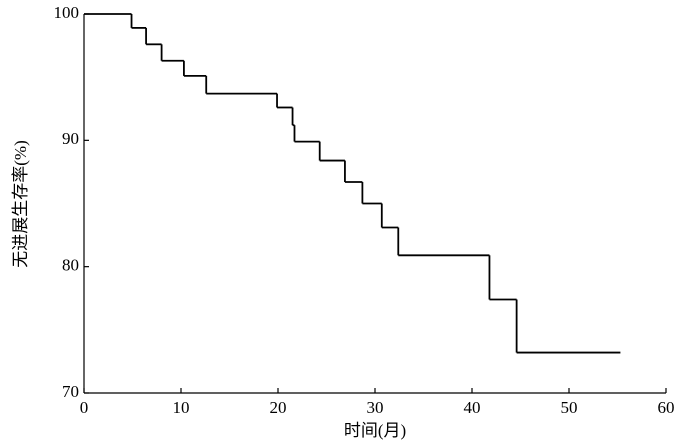 The width and height of the screenshot is (700, 444). Describe the element at coordinates (20, 203) in the screenshot. I see `y-axis-label: 无进展生存率(%)` at that location.